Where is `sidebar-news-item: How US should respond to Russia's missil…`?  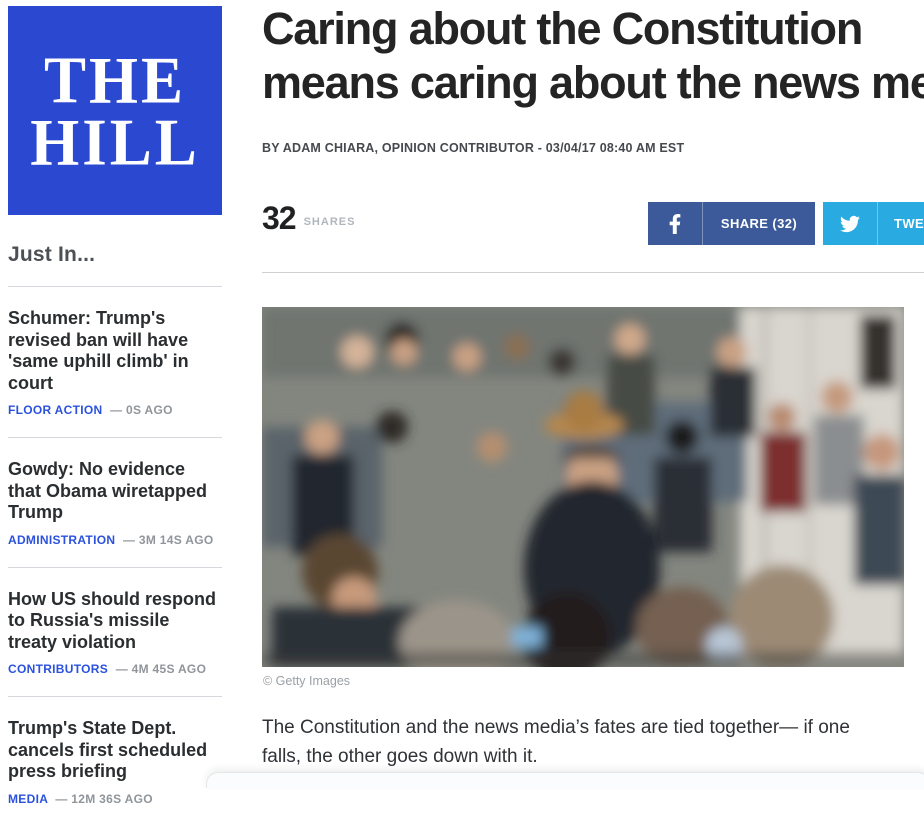 sidebar-news-item: How US should respond to Russia's missil… is located at coordinates (115, 632).